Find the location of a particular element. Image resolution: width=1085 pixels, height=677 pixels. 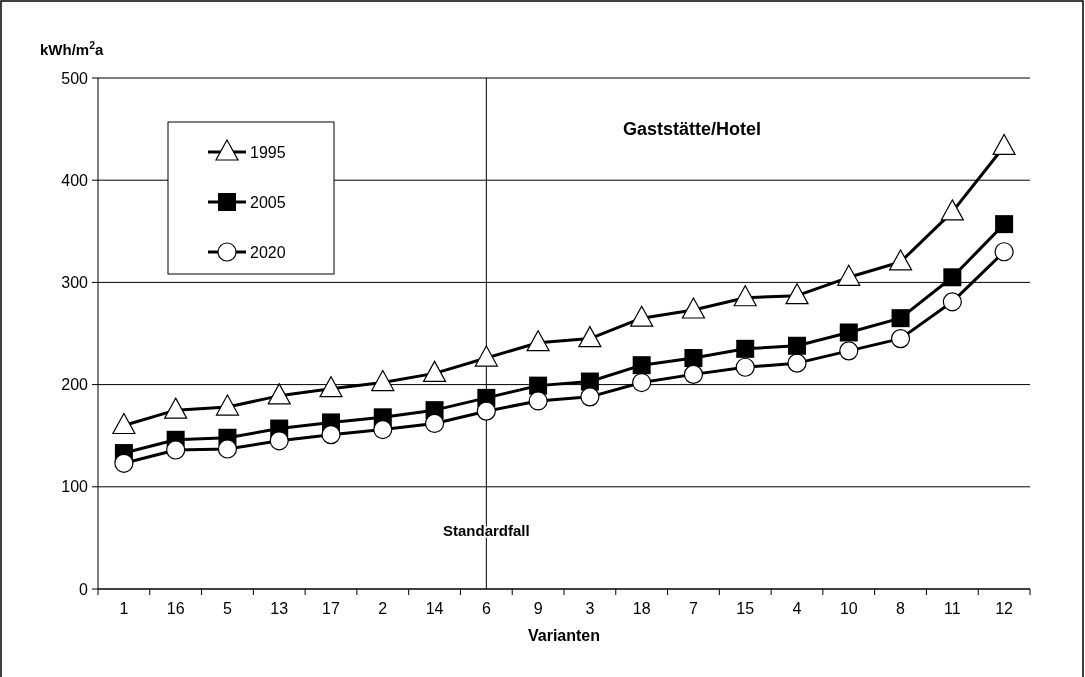

x-tick-label: 15 is located at coordinates (745, 608).